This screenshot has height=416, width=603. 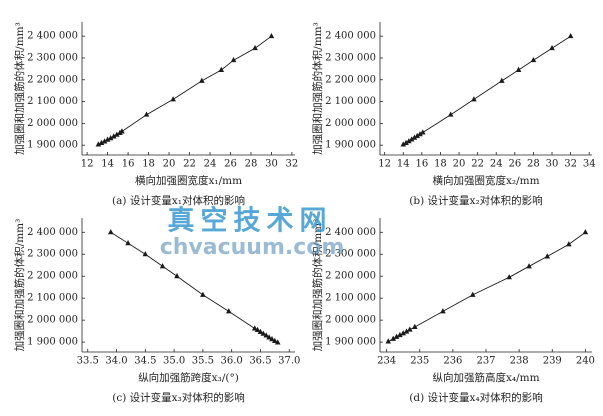 I want to click on x-tick-label: 36.0, so click(x=232, y=361).